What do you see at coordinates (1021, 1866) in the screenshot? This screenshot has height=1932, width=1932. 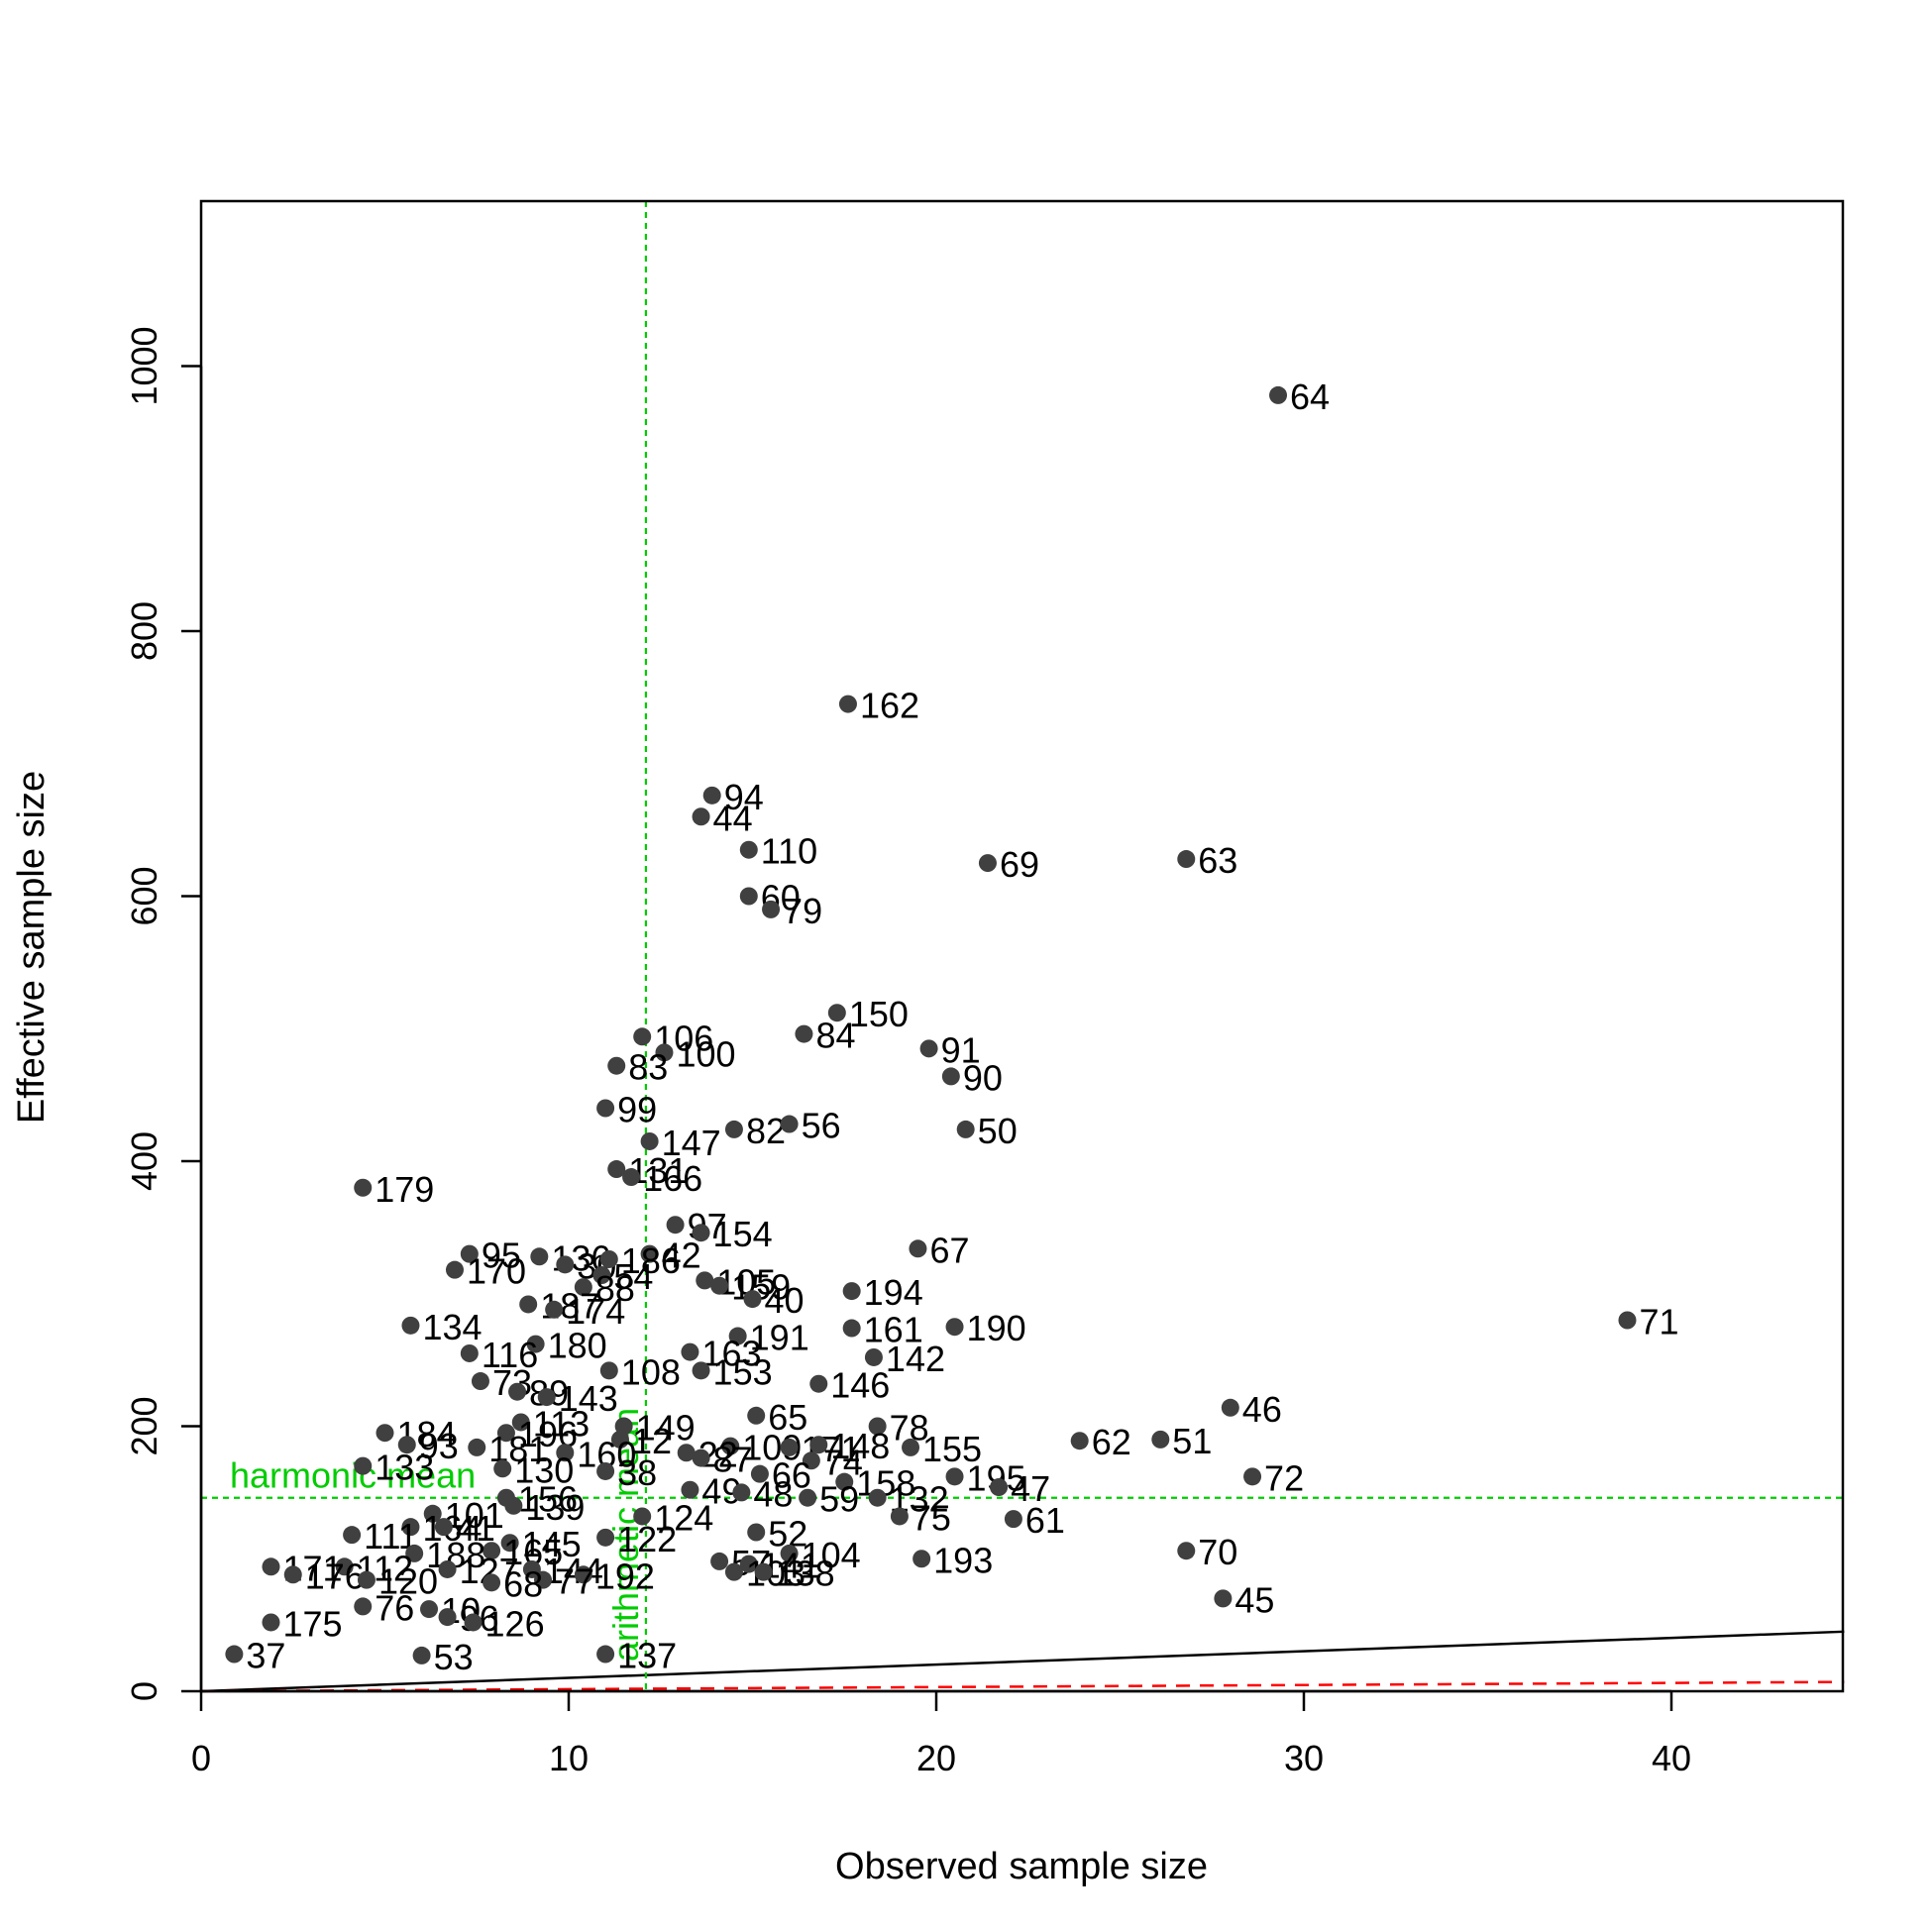 I see `x-axis-title: Observed sample size` at bounding box center [1021, 1866].